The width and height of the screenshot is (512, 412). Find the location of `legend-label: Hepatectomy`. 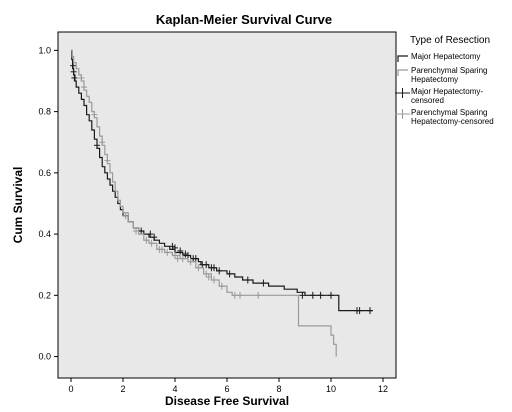

legend-label: Hepatectomy is located at coordinates (434, 79).